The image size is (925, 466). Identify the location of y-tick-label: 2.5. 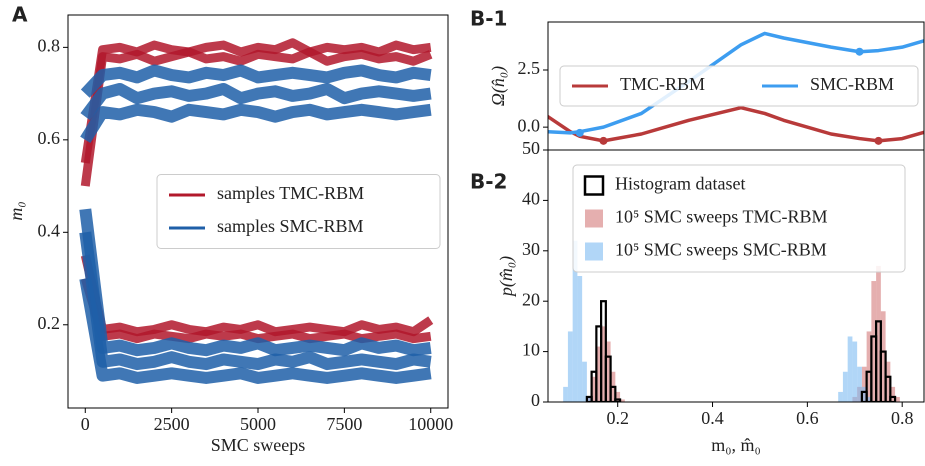
(529, 68).